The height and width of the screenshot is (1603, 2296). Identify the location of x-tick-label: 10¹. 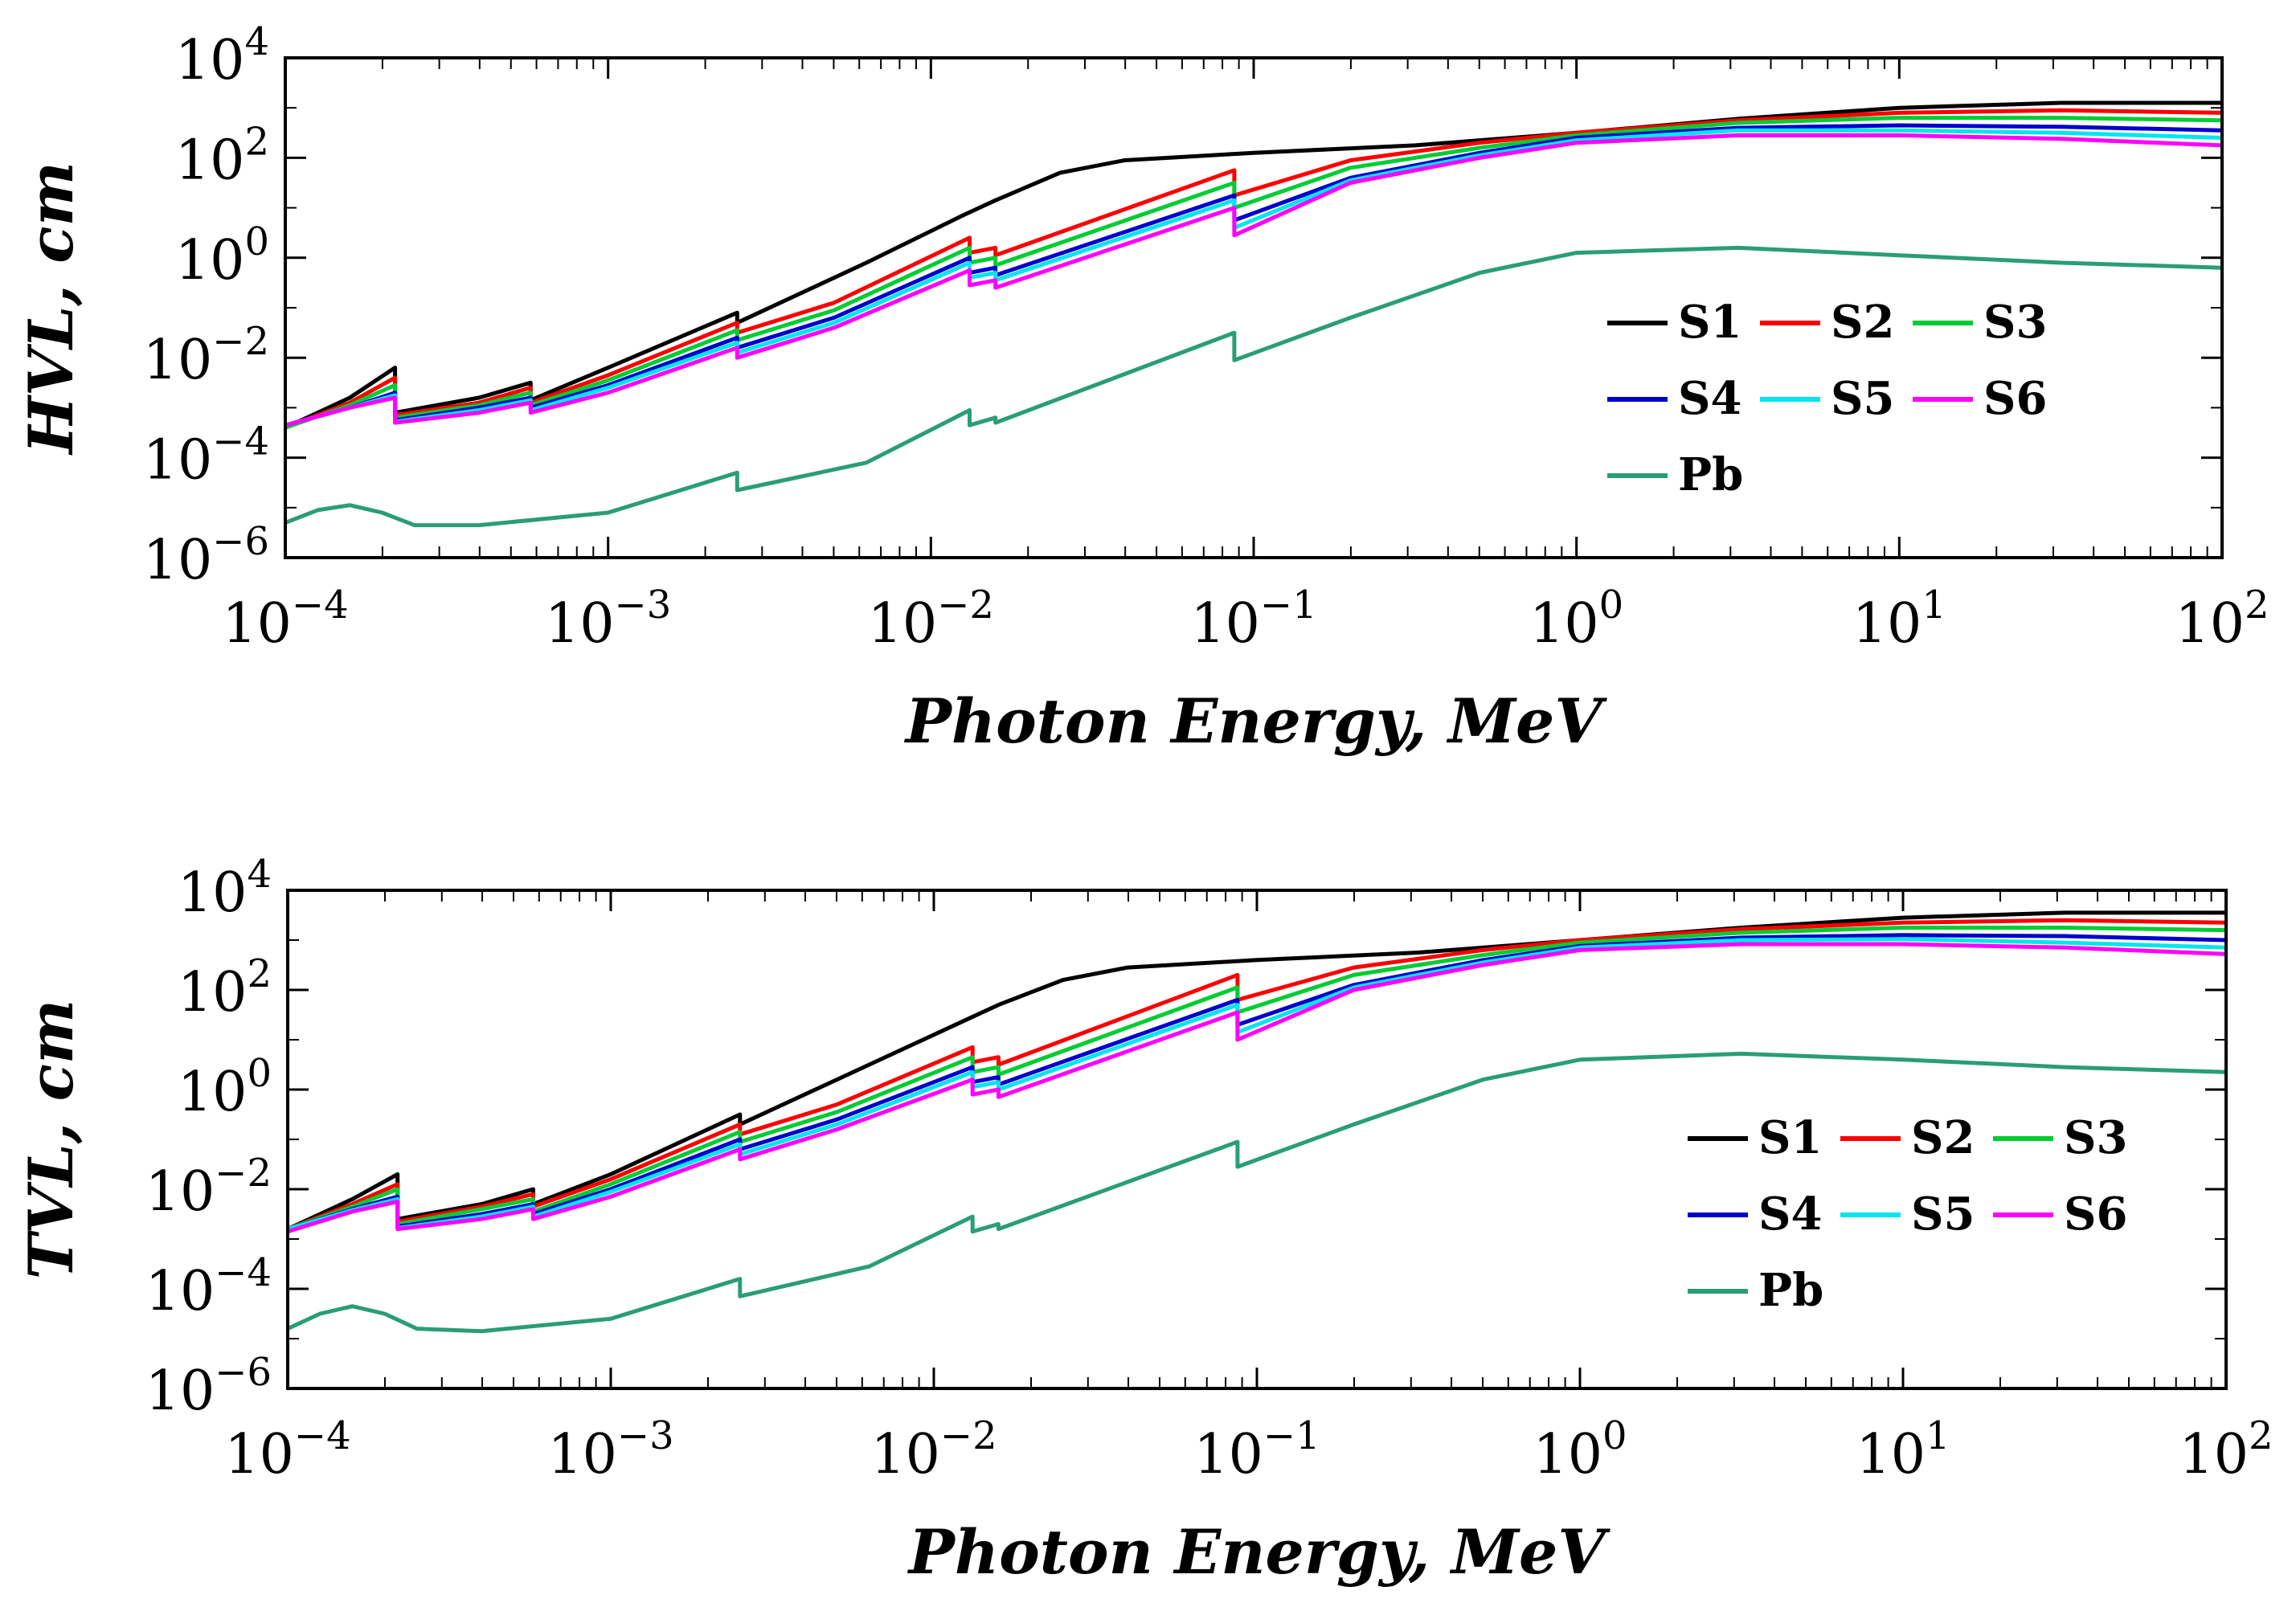
(1899, 619).